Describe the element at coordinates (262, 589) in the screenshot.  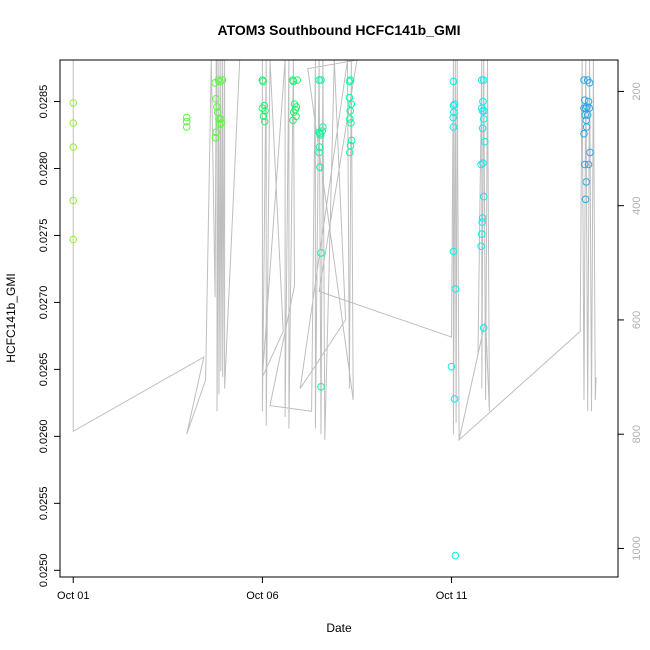
I see `x-axis: Oct 01 Oct 06 Oct 11` at that location.